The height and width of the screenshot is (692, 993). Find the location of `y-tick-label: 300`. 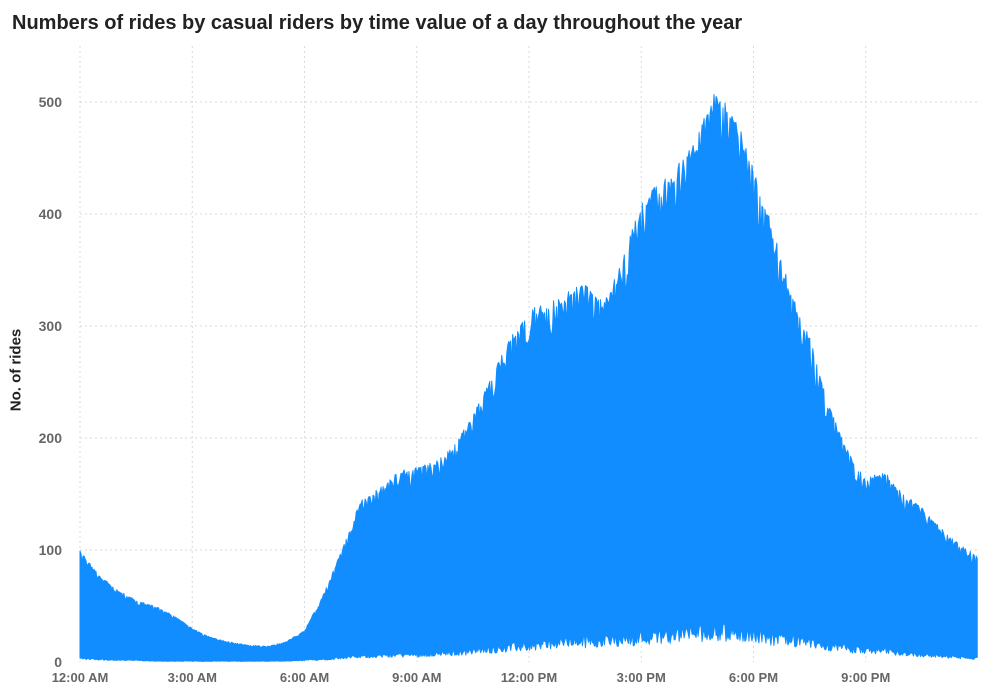

y-tick-label: 300 is located at coordinates (51, 326).